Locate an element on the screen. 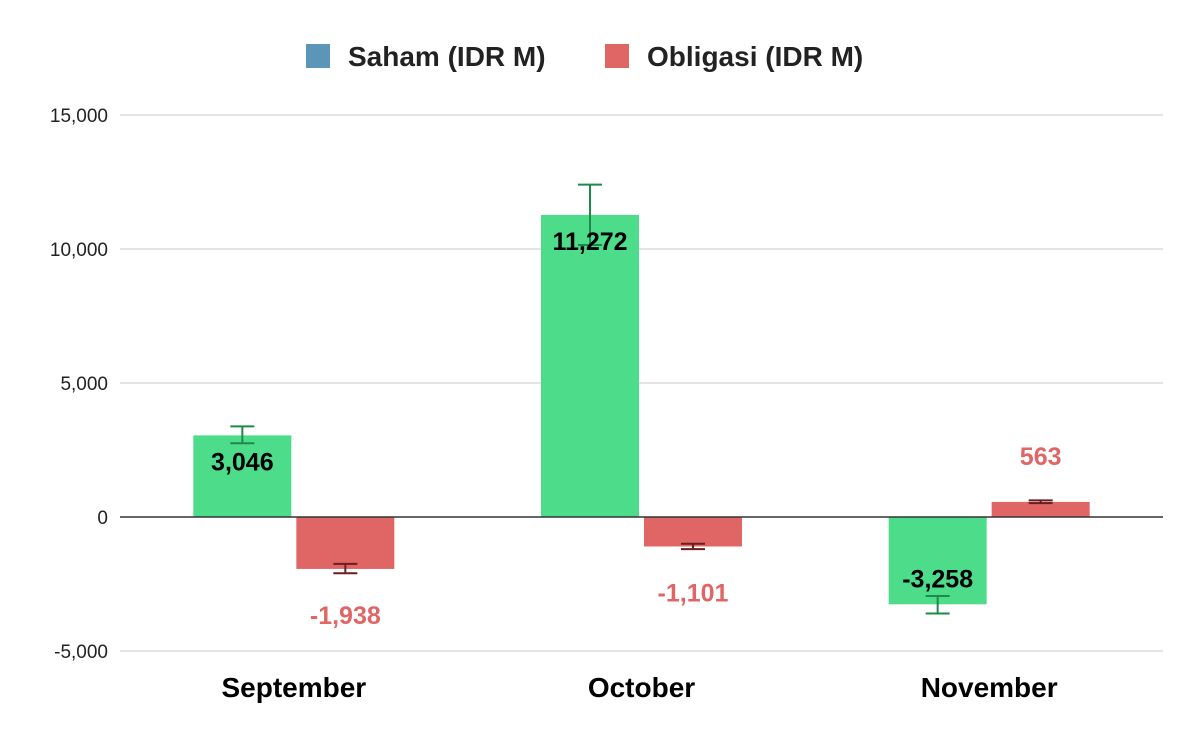 This screenshot has height=742, width=1200. bar-2-november is located at coordinates (1040, 509).